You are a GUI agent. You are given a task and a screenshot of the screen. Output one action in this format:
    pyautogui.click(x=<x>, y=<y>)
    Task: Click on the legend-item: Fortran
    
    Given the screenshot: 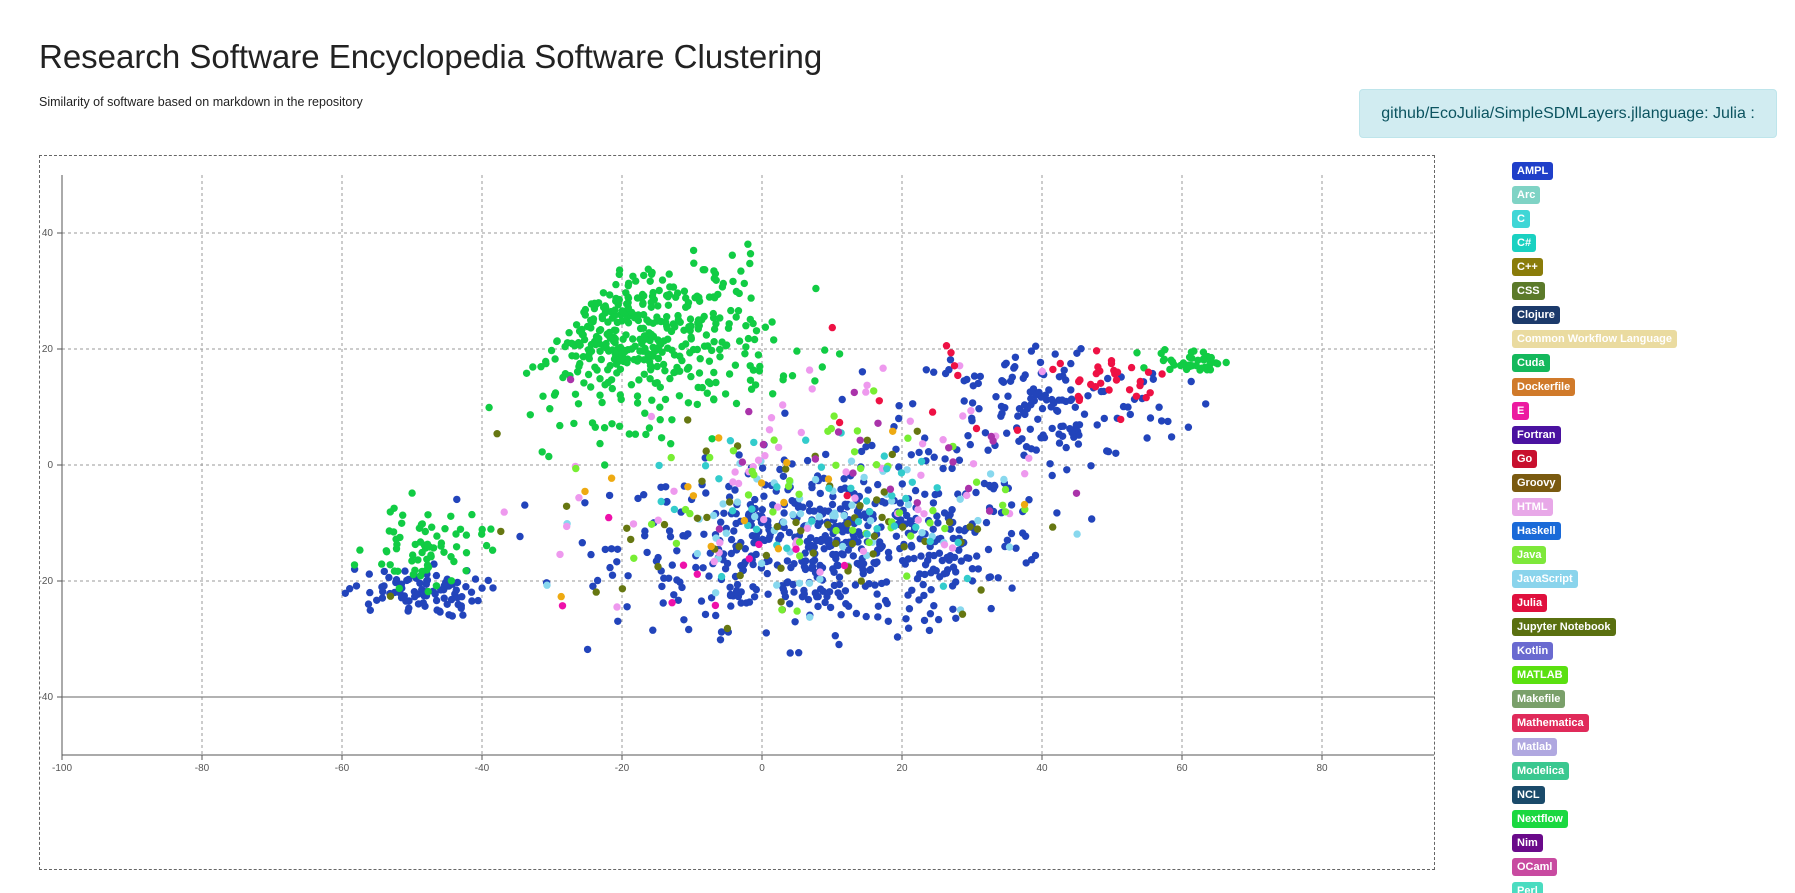 What is the action you would take?
    pyautogui.click(x=1652, y=435)
    